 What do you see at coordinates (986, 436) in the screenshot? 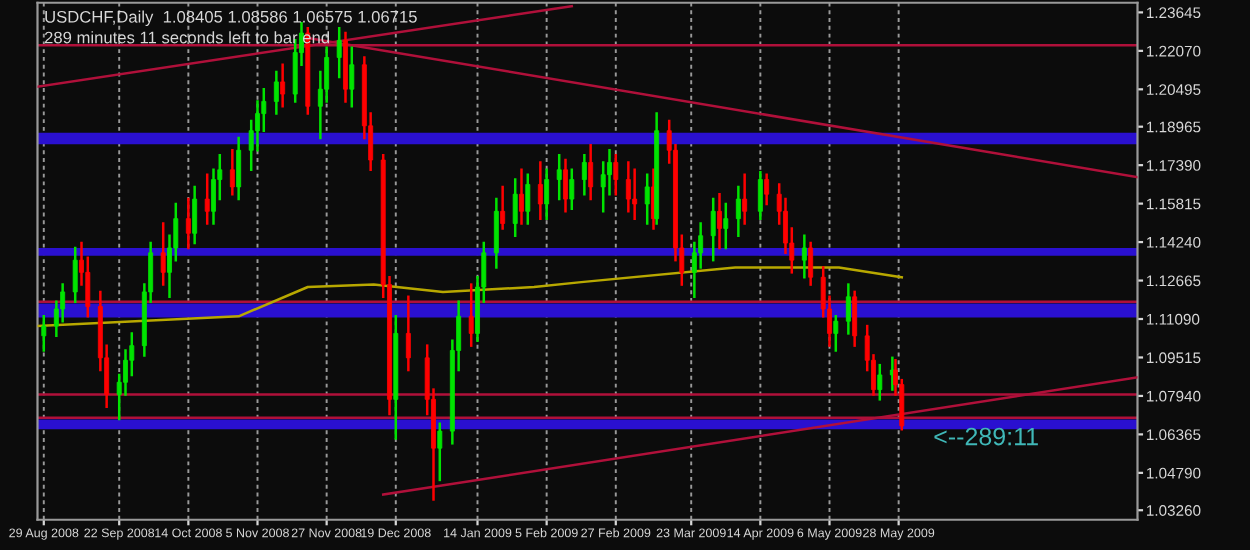
I see `annotation: <--289:11` at bounding box center [986, 436].